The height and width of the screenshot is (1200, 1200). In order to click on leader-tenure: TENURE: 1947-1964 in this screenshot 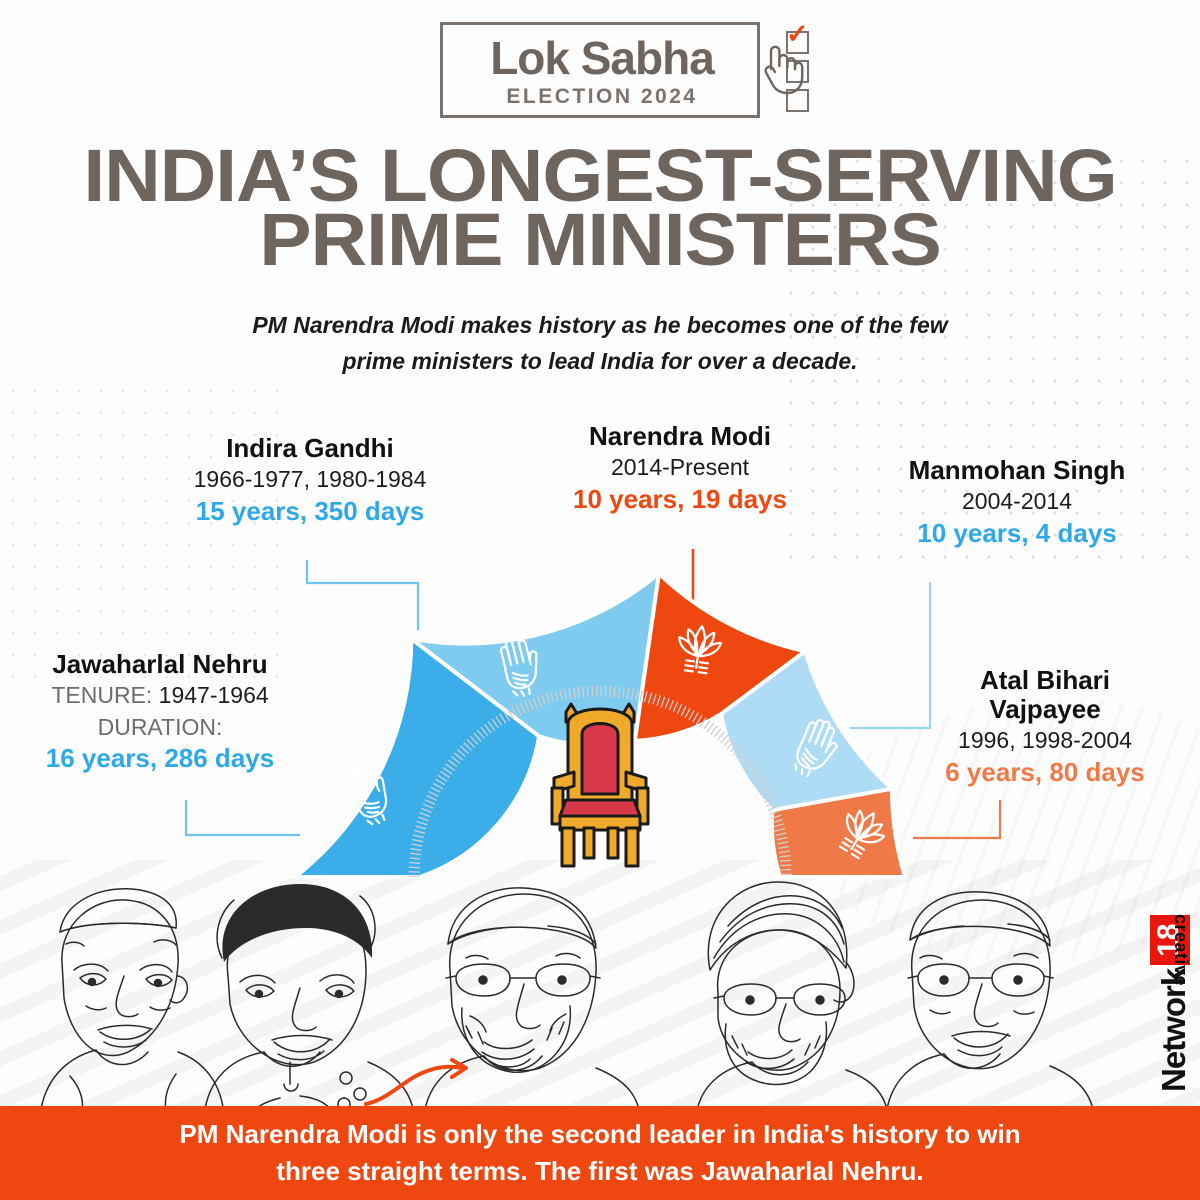, I will do `click(160, 695)`.